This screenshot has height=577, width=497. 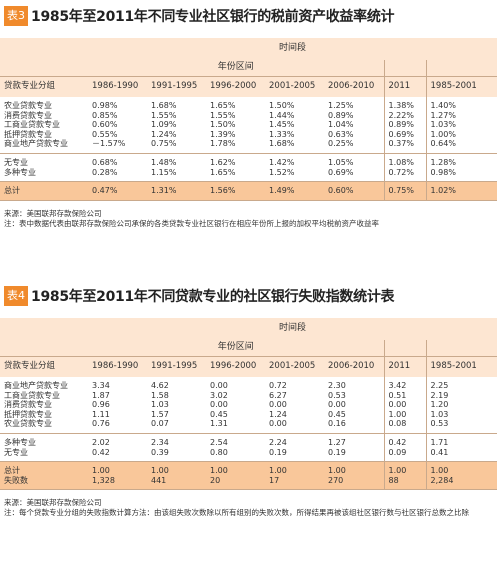 What do you see at coordinates (248, 175) in the screenshot?
I see `data-row: 多种专业 0.28% 1.15% 1.65% 1.52% 0.69% 0.72% 0.98%` at bounding box center [248, 175].